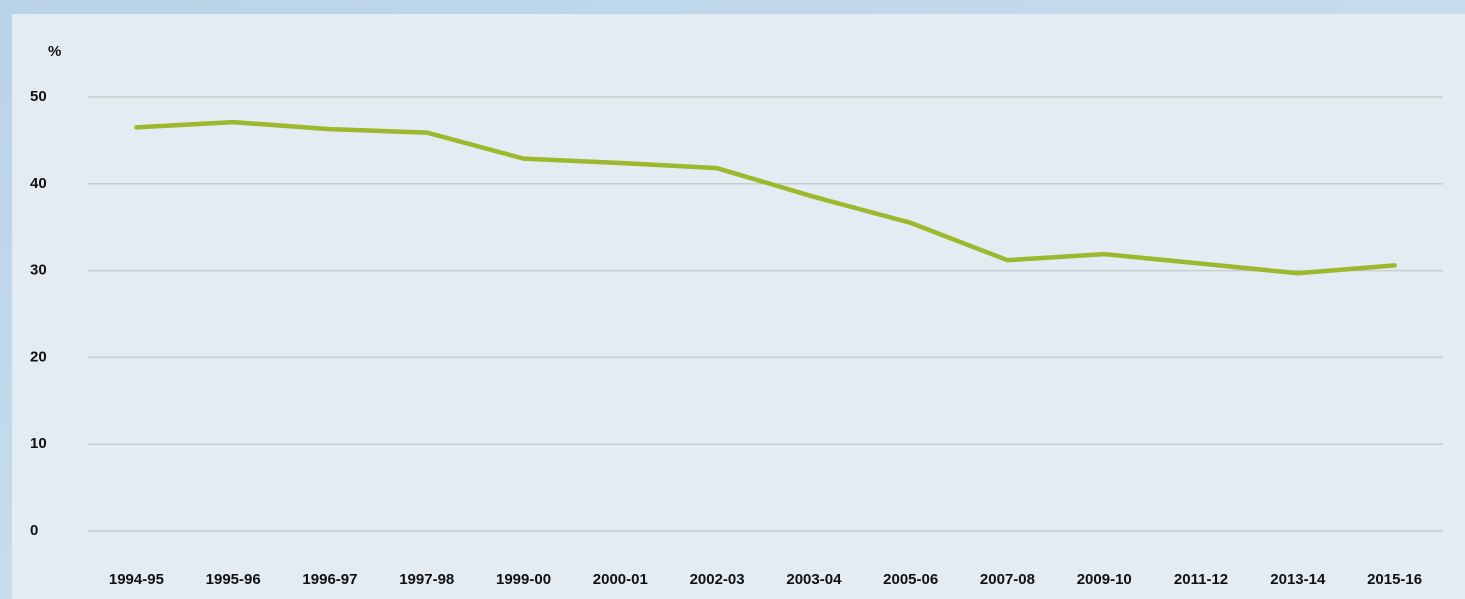 The height and width of the screenshot is (599, 1465). Describe the element at coordinates (426, 579) in the screenshot. I see `x-tick-label: 1997-98` at that location.